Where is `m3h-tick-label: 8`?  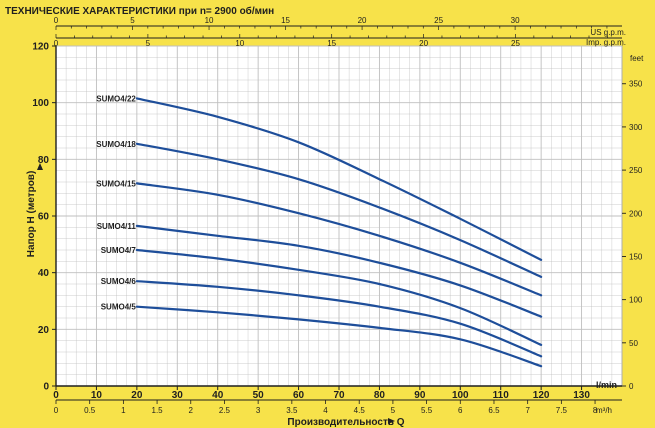 m3h-tick-label: 8 is located at coordinates (595, 410).